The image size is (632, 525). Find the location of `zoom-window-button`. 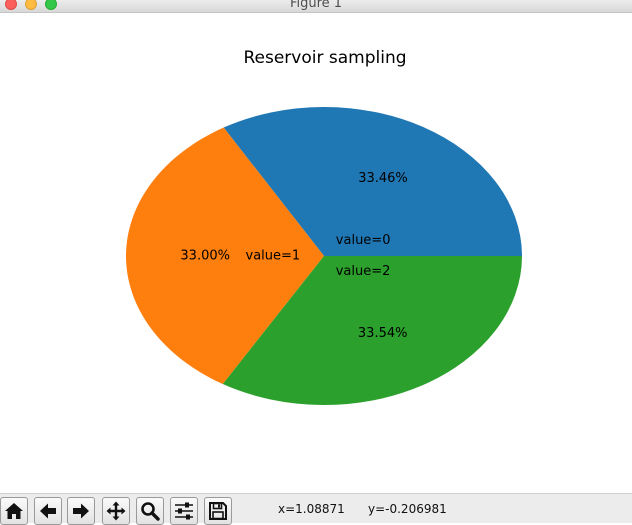

zoom-window-button is located at coordinates (51, 5).